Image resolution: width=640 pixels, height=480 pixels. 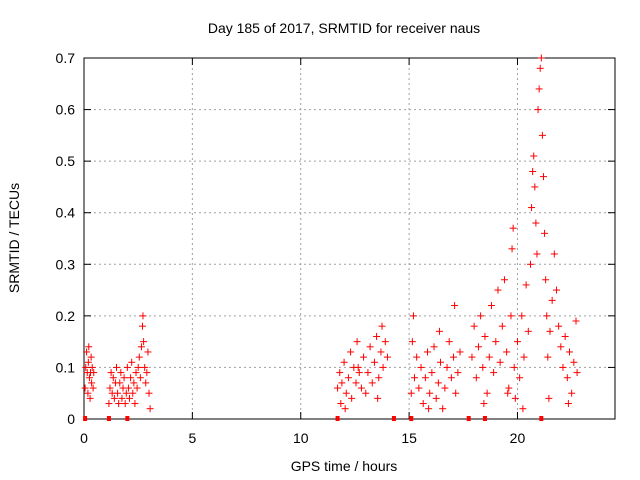 What do you see at coordinates (66, 264) in the screenshot?
I see `y-tick-label: 0.3` at bounding box center [66, 264].